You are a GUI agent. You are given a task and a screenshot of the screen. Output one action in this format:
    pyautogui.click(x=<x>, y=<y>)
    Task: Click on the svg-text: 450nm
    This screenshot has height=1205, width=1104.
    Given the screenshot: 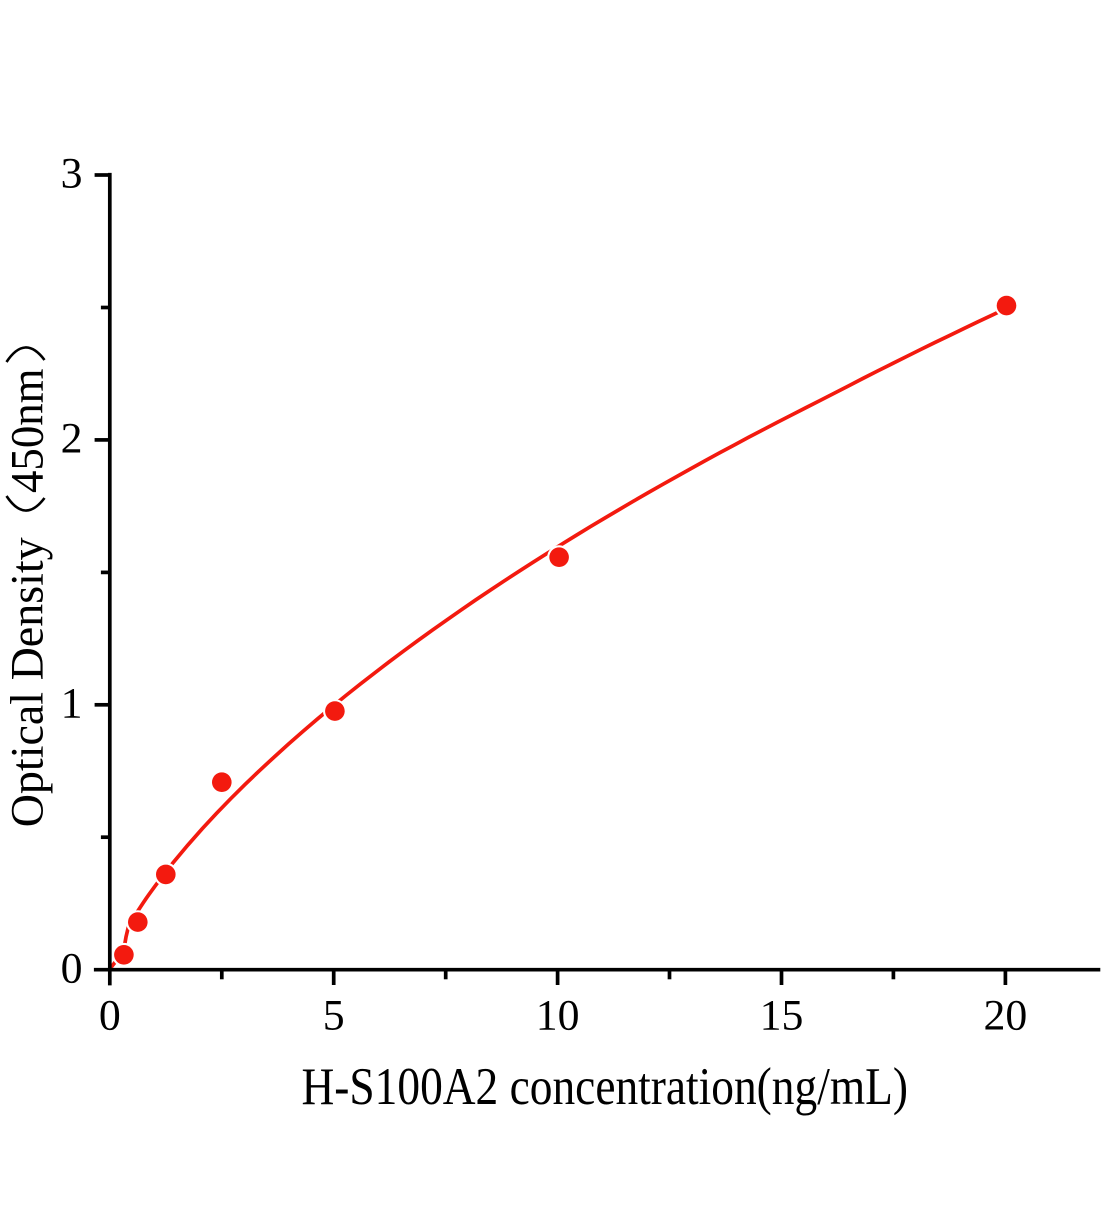 What is the action you would take?
    pyautogui.click(x=28, y=431)
    